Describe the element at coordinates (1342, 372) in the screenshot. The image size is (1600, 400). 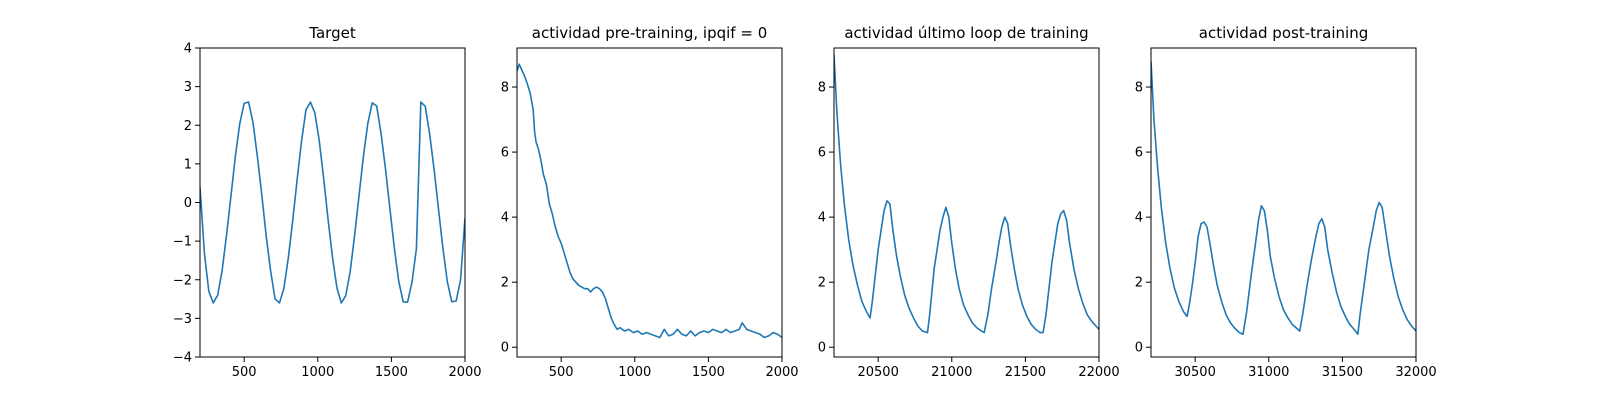
I see `x-tick-label: 31500` at that location.